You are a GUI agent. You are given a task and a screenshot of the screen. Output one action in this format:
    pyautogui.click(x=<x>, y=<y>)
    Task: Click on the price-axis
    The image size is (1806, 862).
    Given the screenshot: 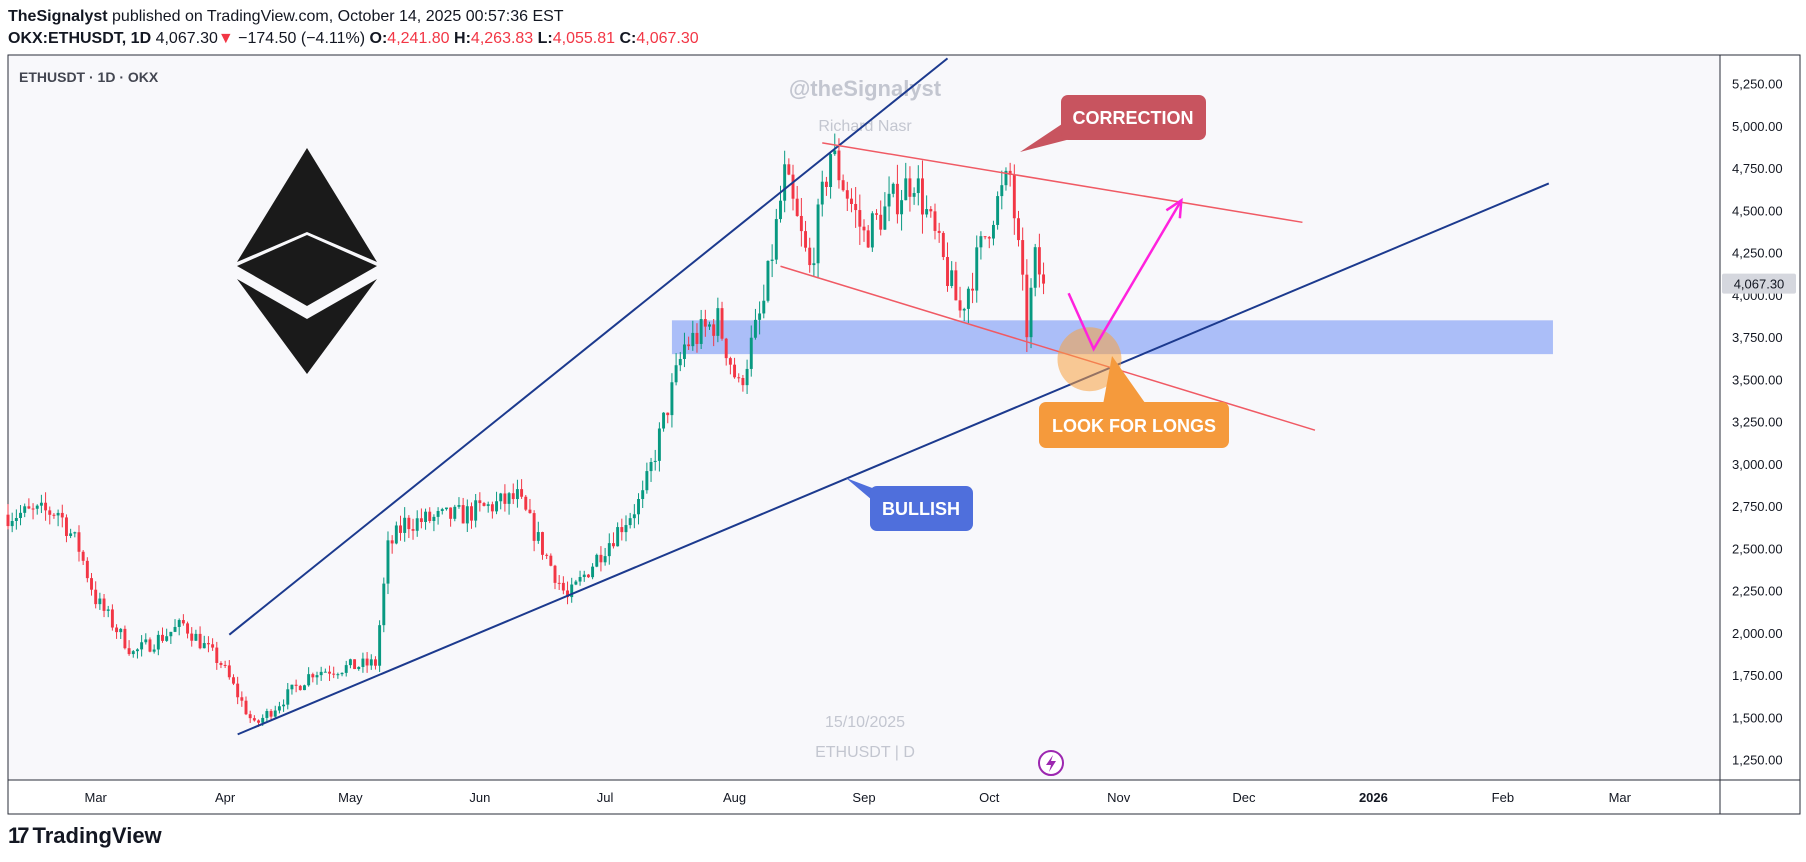 What is the action you would take?
    pyautogui.click(x=1760, y=417)
    